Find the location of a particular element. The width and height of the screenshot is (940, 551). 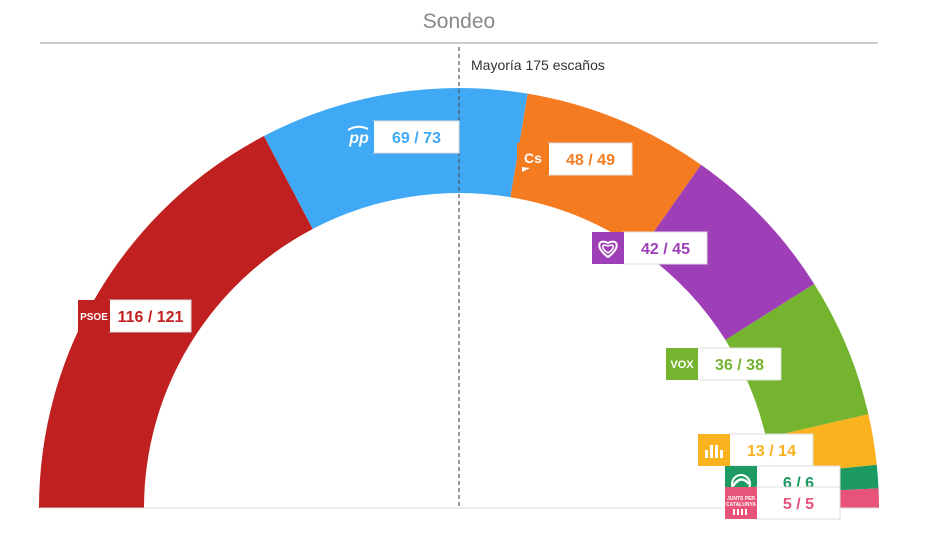

svg-text: CATALUNYA is located at coordinates (741, 505).